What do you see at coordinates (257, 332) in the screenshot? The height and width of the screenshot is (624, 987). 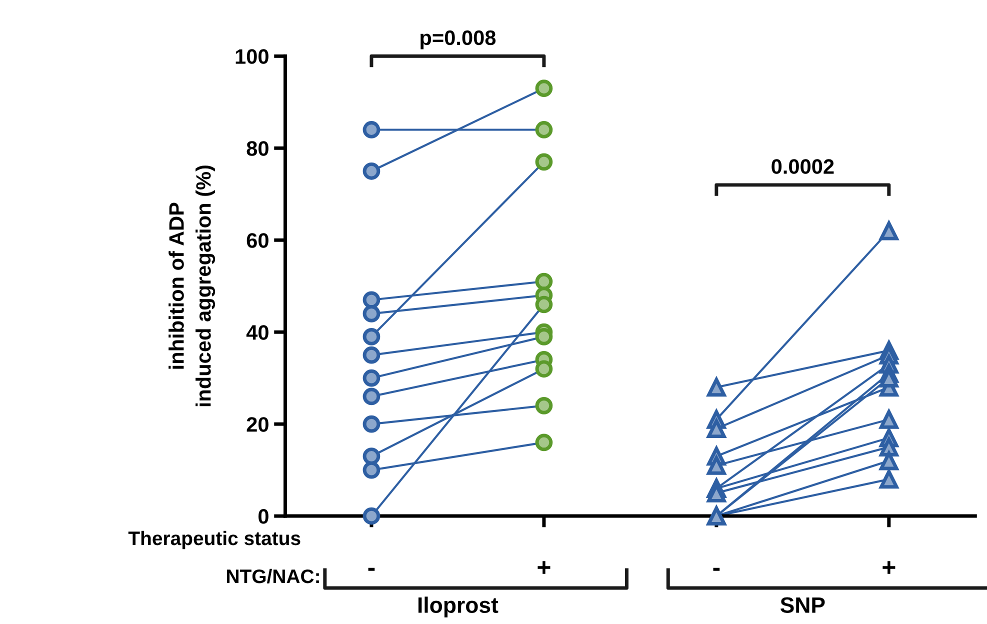 I see `y-tick-label: 40` at bounding box center [257, 332].